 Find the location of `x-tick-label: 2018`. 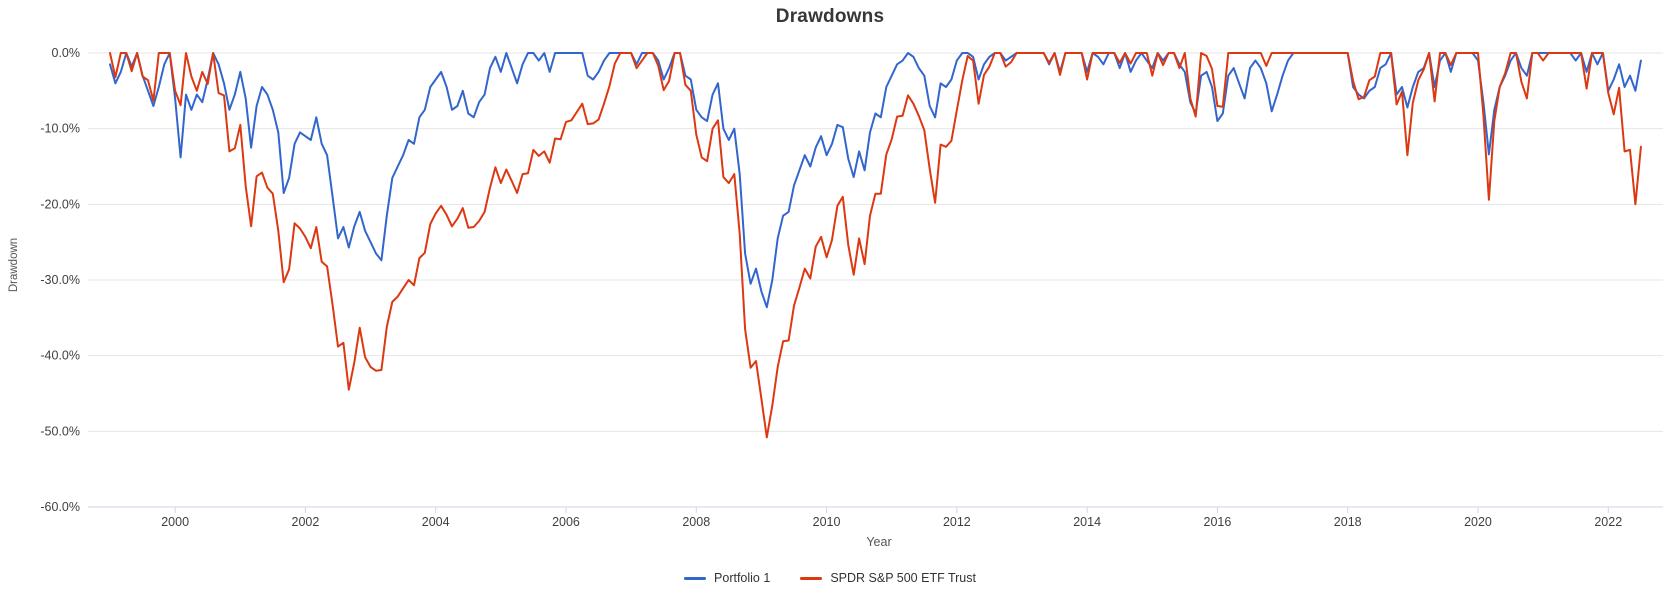

x-tick-label: 2018 is located at coordinates (1348, 522).